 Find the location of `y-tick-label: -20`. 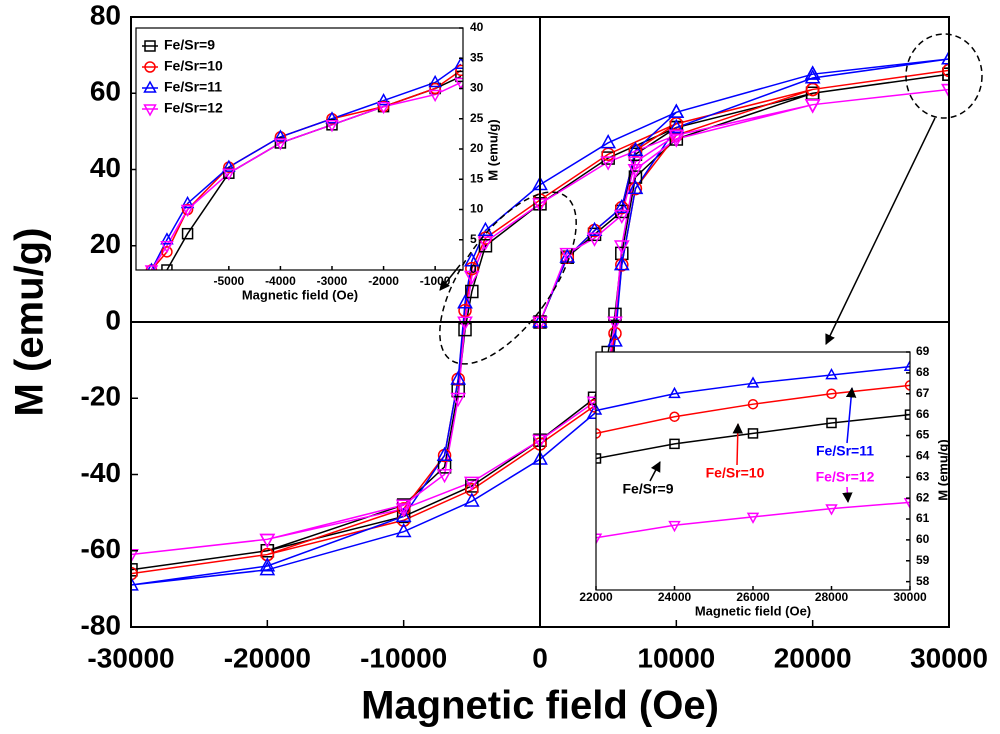

y-tick-label: -20 is located at coordinates (101, 396).